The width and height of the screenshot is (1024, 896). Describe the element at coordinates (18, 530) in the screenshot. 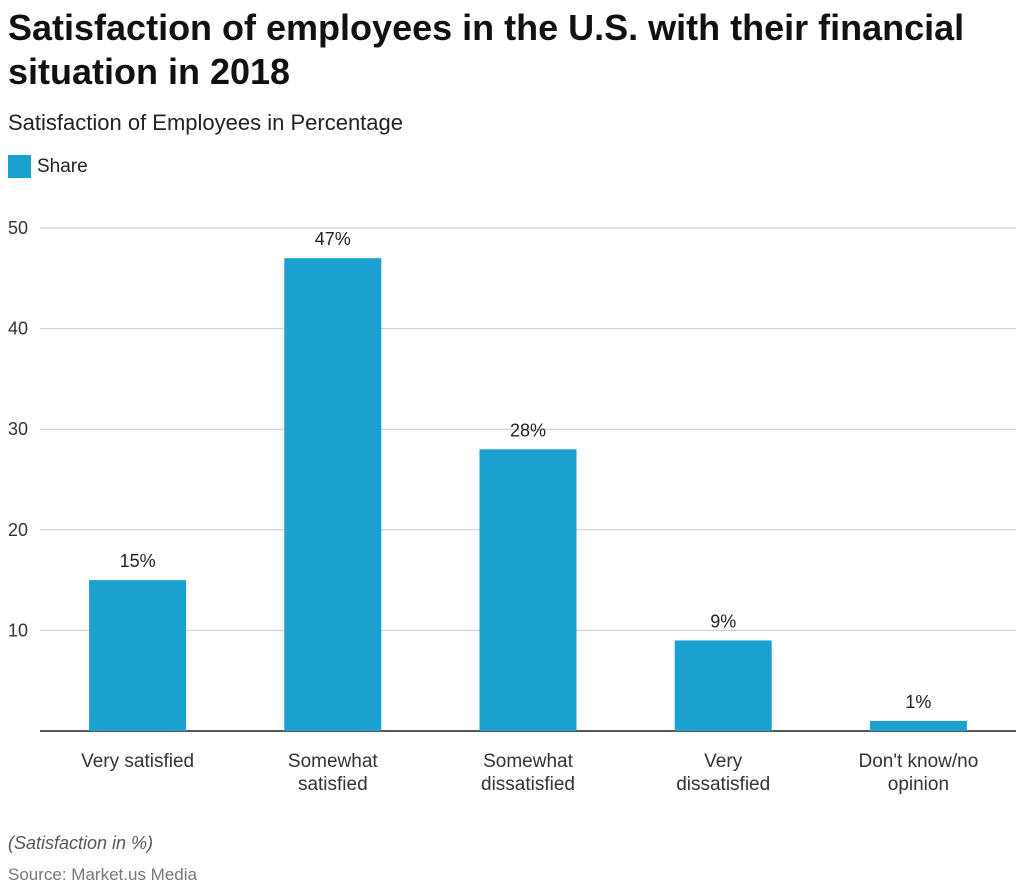

I see `y-tick-label: 20` at that location.